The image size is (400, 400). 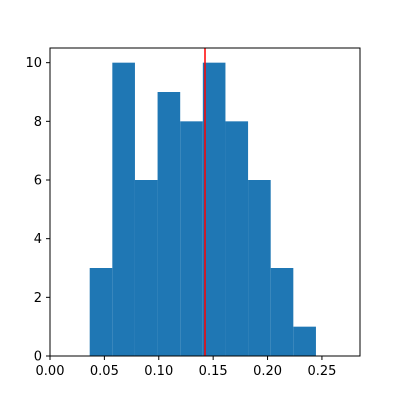 I want to click on y-tick-label: 2, so click(x=38, y=298).